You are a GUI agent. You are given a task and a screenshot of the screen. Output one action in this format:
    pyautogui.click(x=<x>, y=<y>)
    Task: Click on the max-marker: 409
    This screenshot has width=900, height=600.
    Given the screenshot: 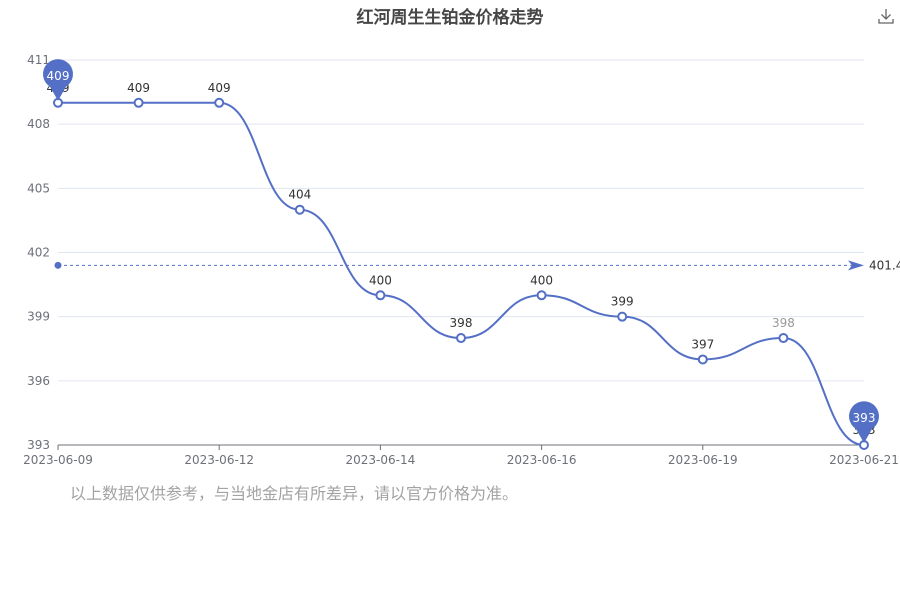 What is the action you would take?
    pyautogui.click(x=58, y=80)
    